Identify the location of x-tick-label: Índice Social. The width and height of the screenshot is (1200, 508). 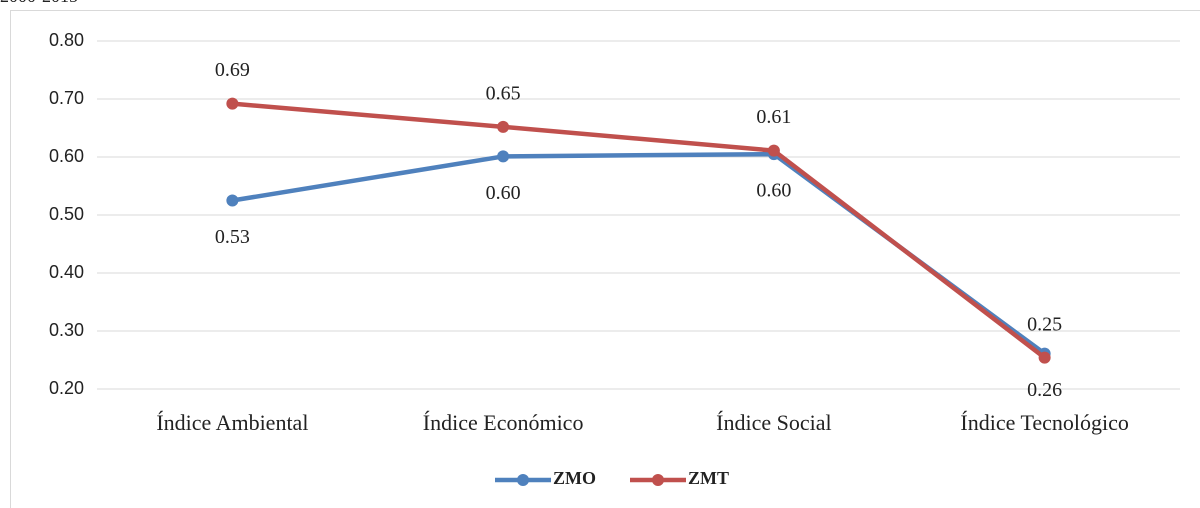
(773, 422).